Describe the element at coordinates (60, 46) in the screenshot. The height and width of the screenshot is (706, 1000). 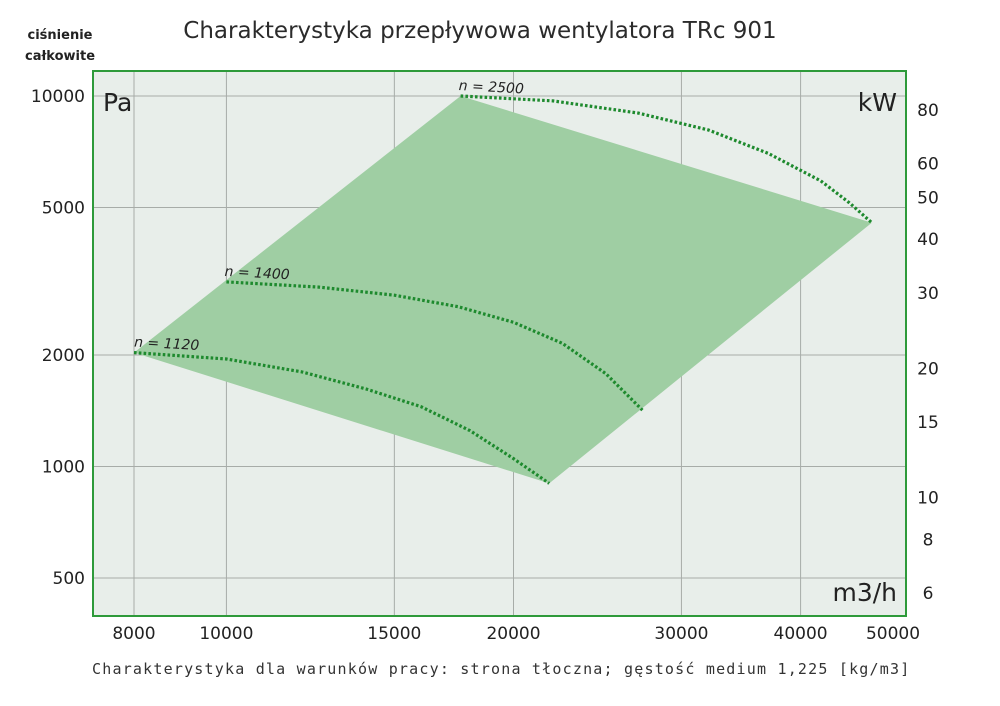
I see `y-axis-title: ciśnienie całkowite` at that location.